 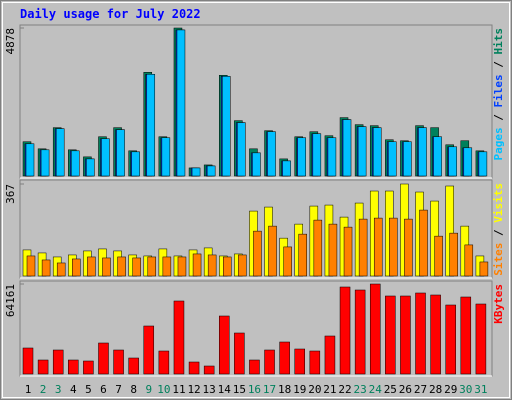 I want to click on x-tick-label: 26, so click(x=405, y=389).